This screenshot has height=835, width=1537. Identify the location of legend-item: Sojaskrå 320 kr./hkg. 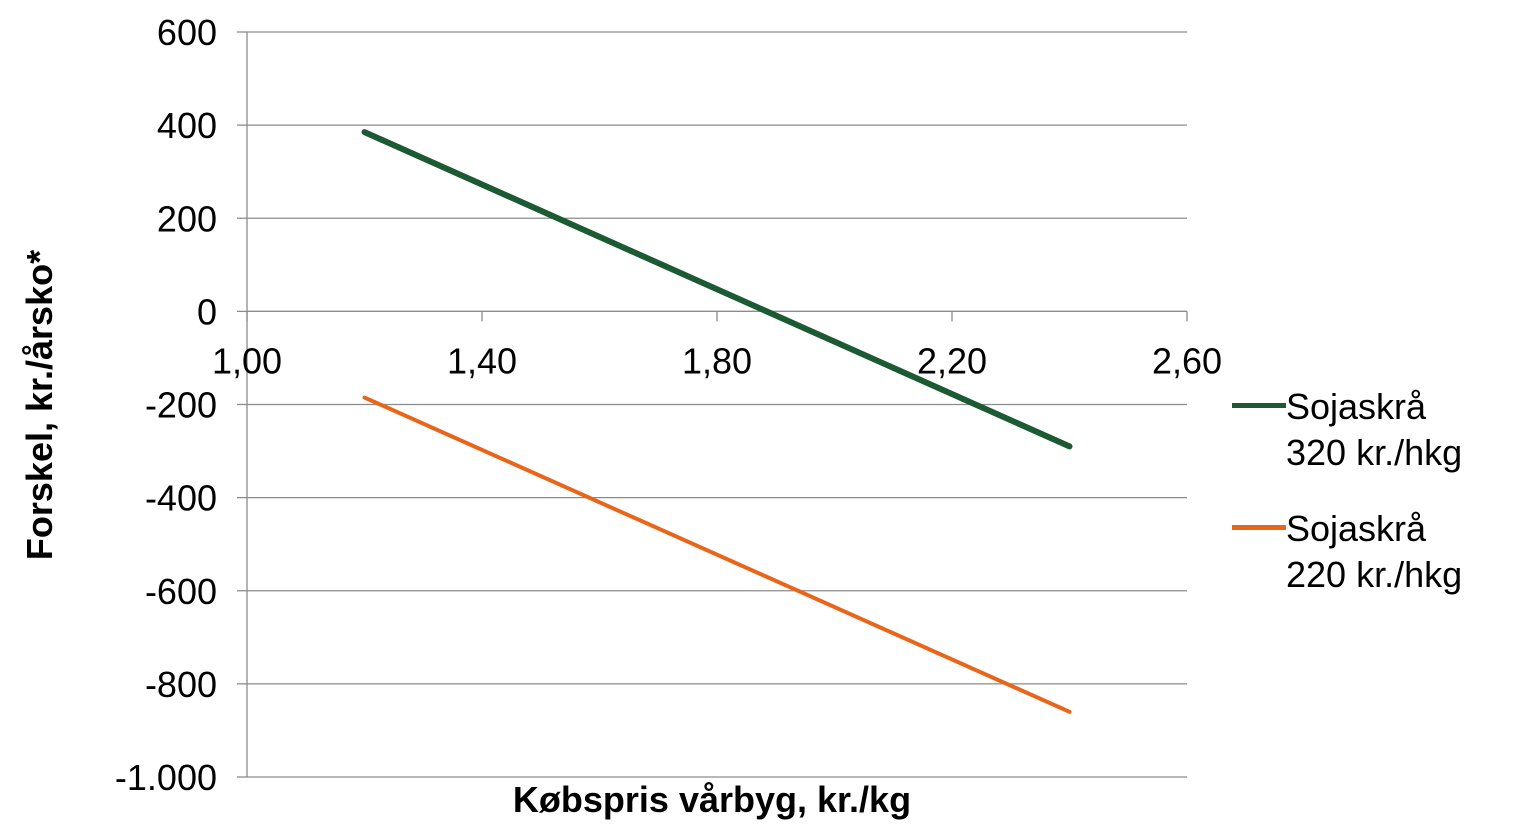
(1359, 430).